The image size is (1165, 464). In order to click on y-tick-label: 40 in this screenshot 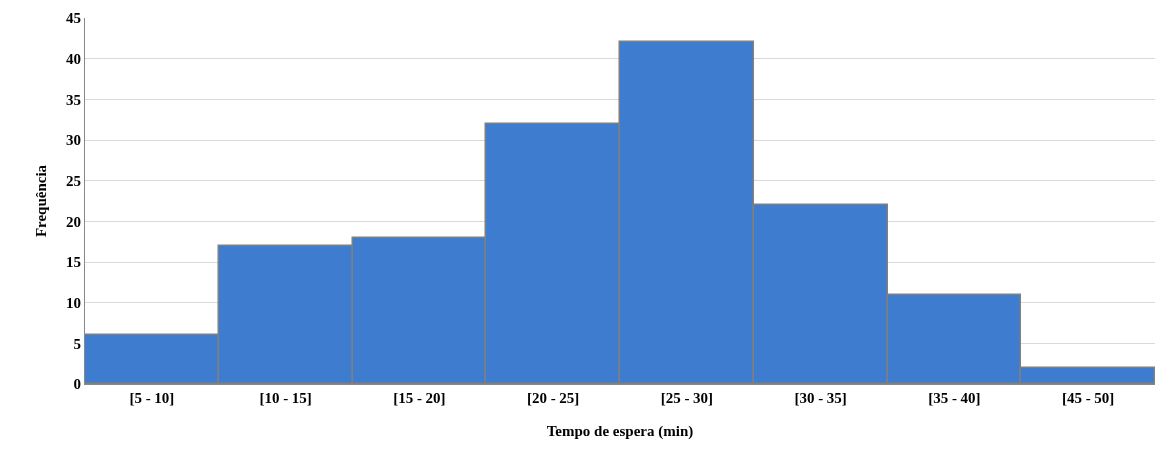, I will do `click(73, 58)`.